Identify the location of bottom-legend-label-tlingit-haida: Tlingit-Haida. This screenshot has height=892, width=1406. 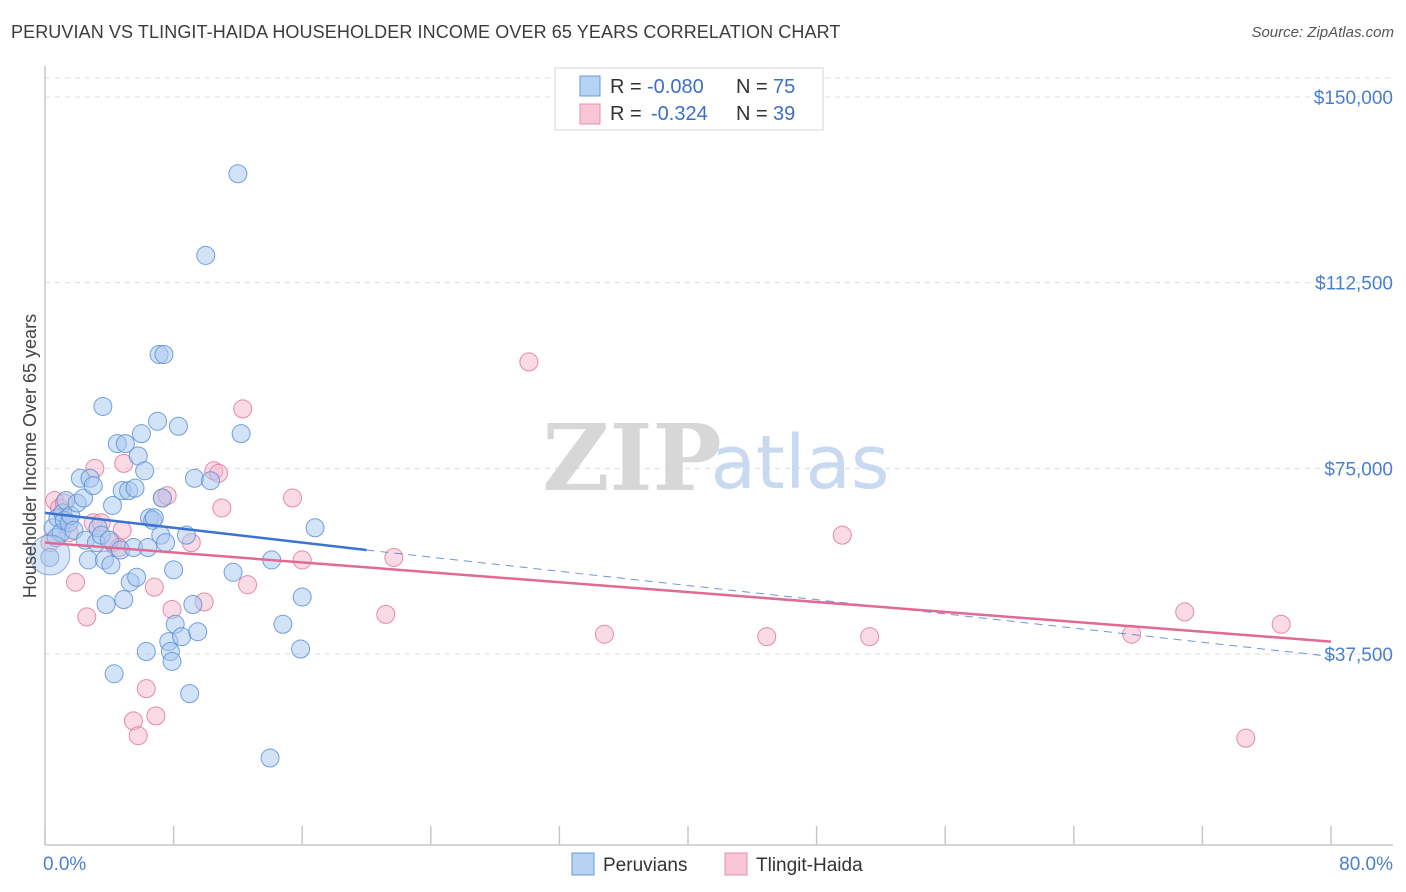
(809, 865).